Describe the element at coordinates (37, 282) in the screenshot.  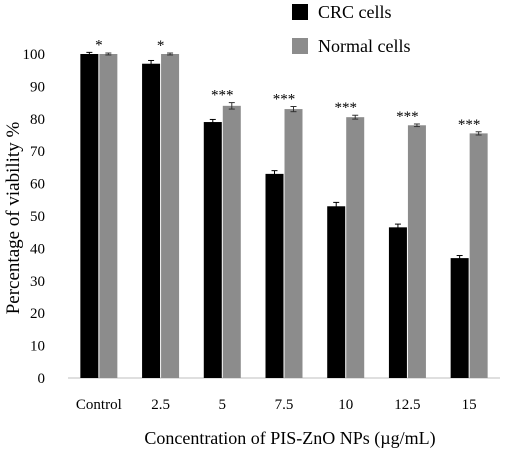
I see `y-tick-label: 30` at that location.